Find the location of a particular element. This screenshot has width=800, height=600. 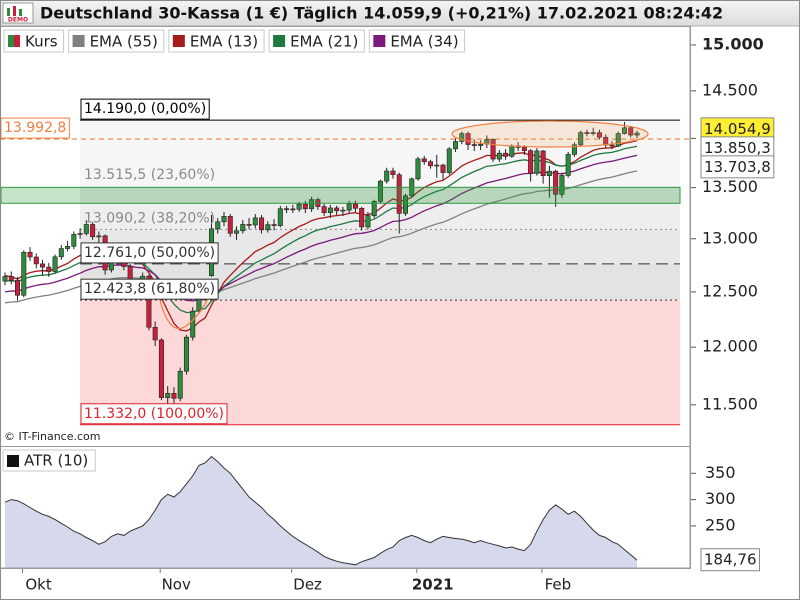

demo-badge: DEMO is located at coordinates (18, 13).